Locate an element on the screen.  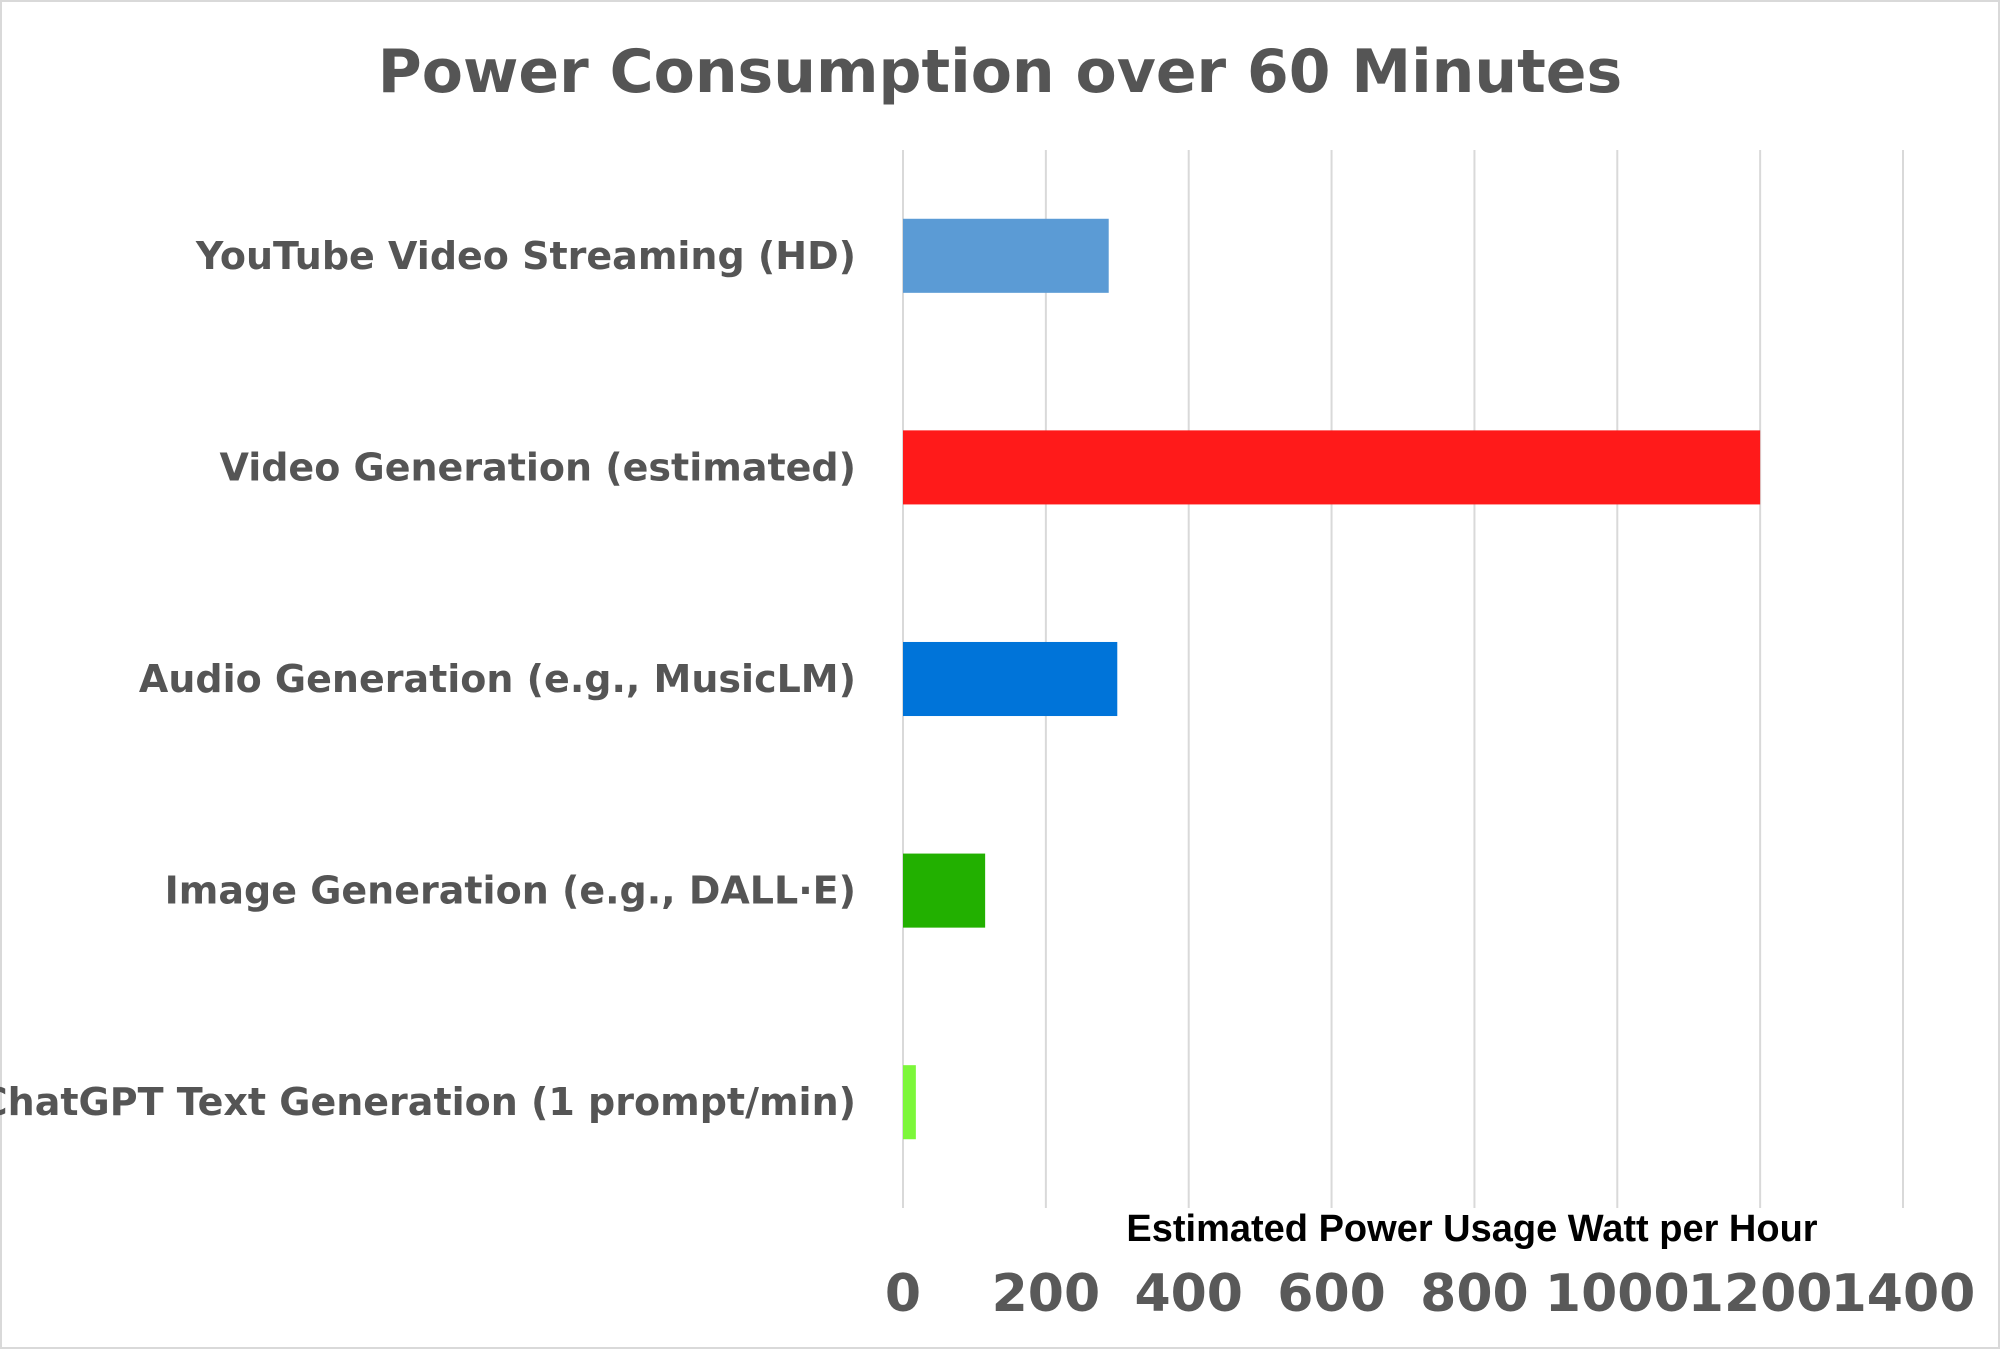
x-tick-label: 0 is located at coordinates (903, 1294).